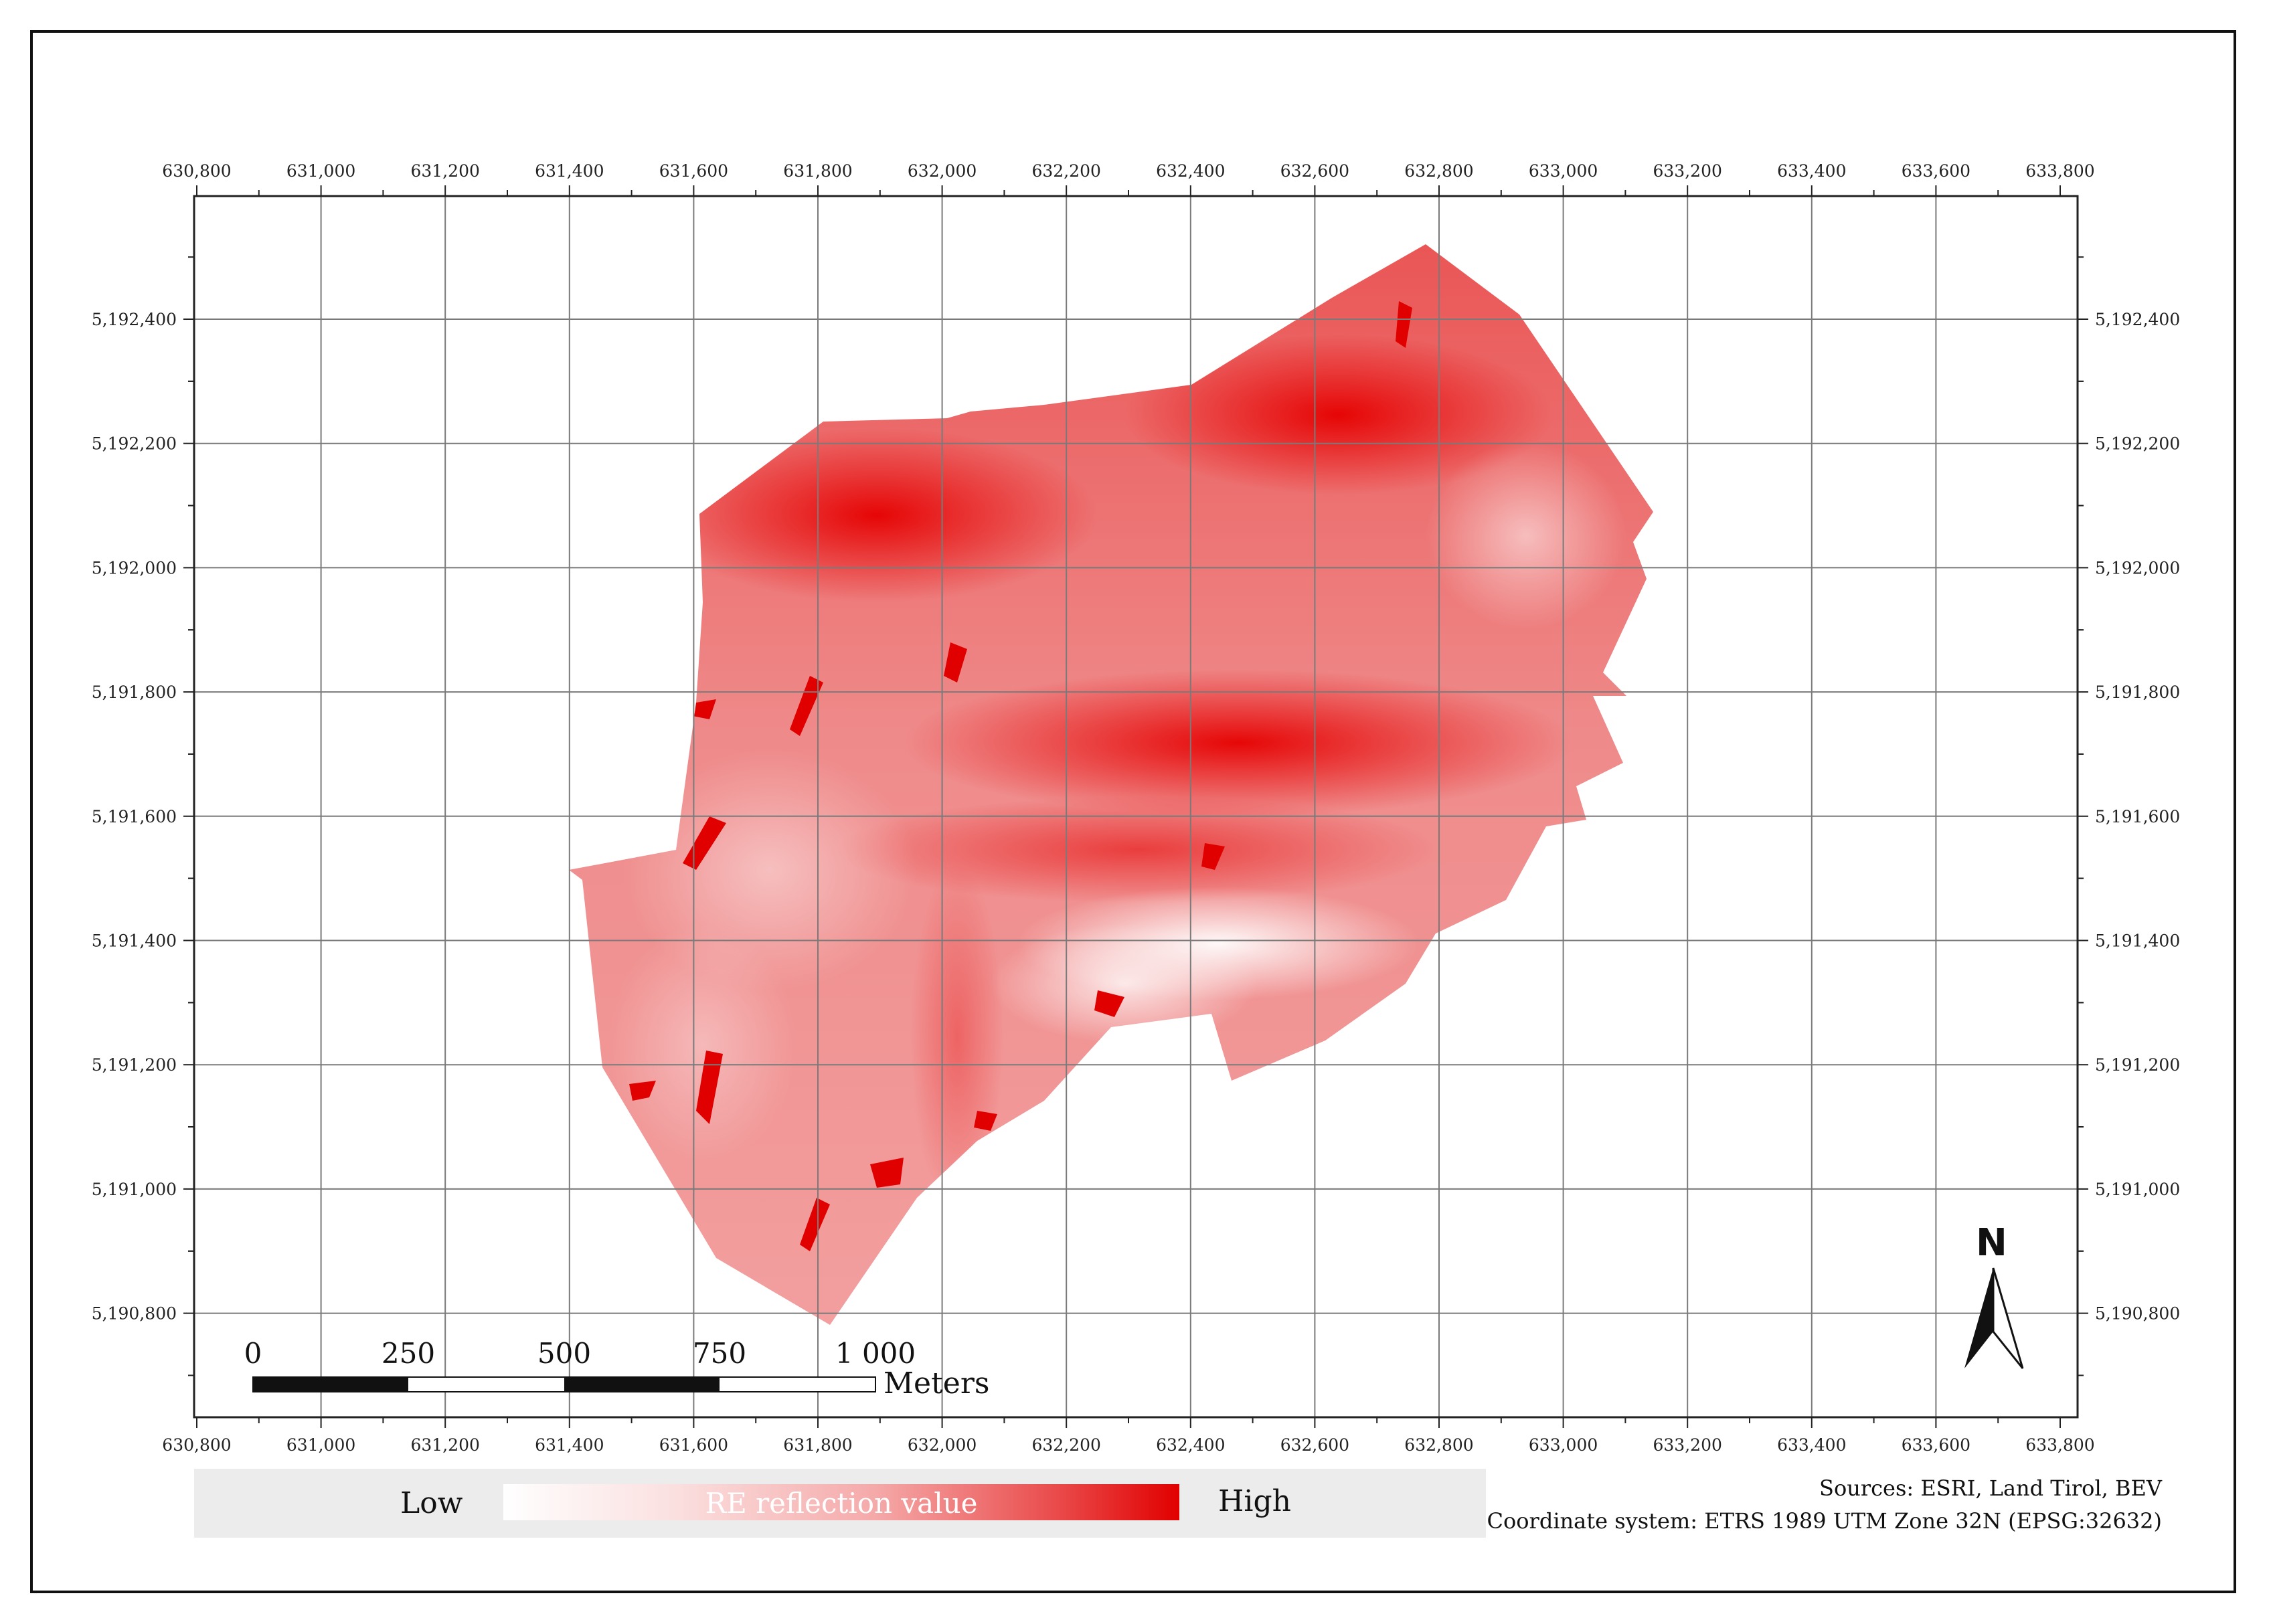  I want to click on sources-credit: Sources: ESRI, Land Tirol, BEV, so click(1990, 1488).